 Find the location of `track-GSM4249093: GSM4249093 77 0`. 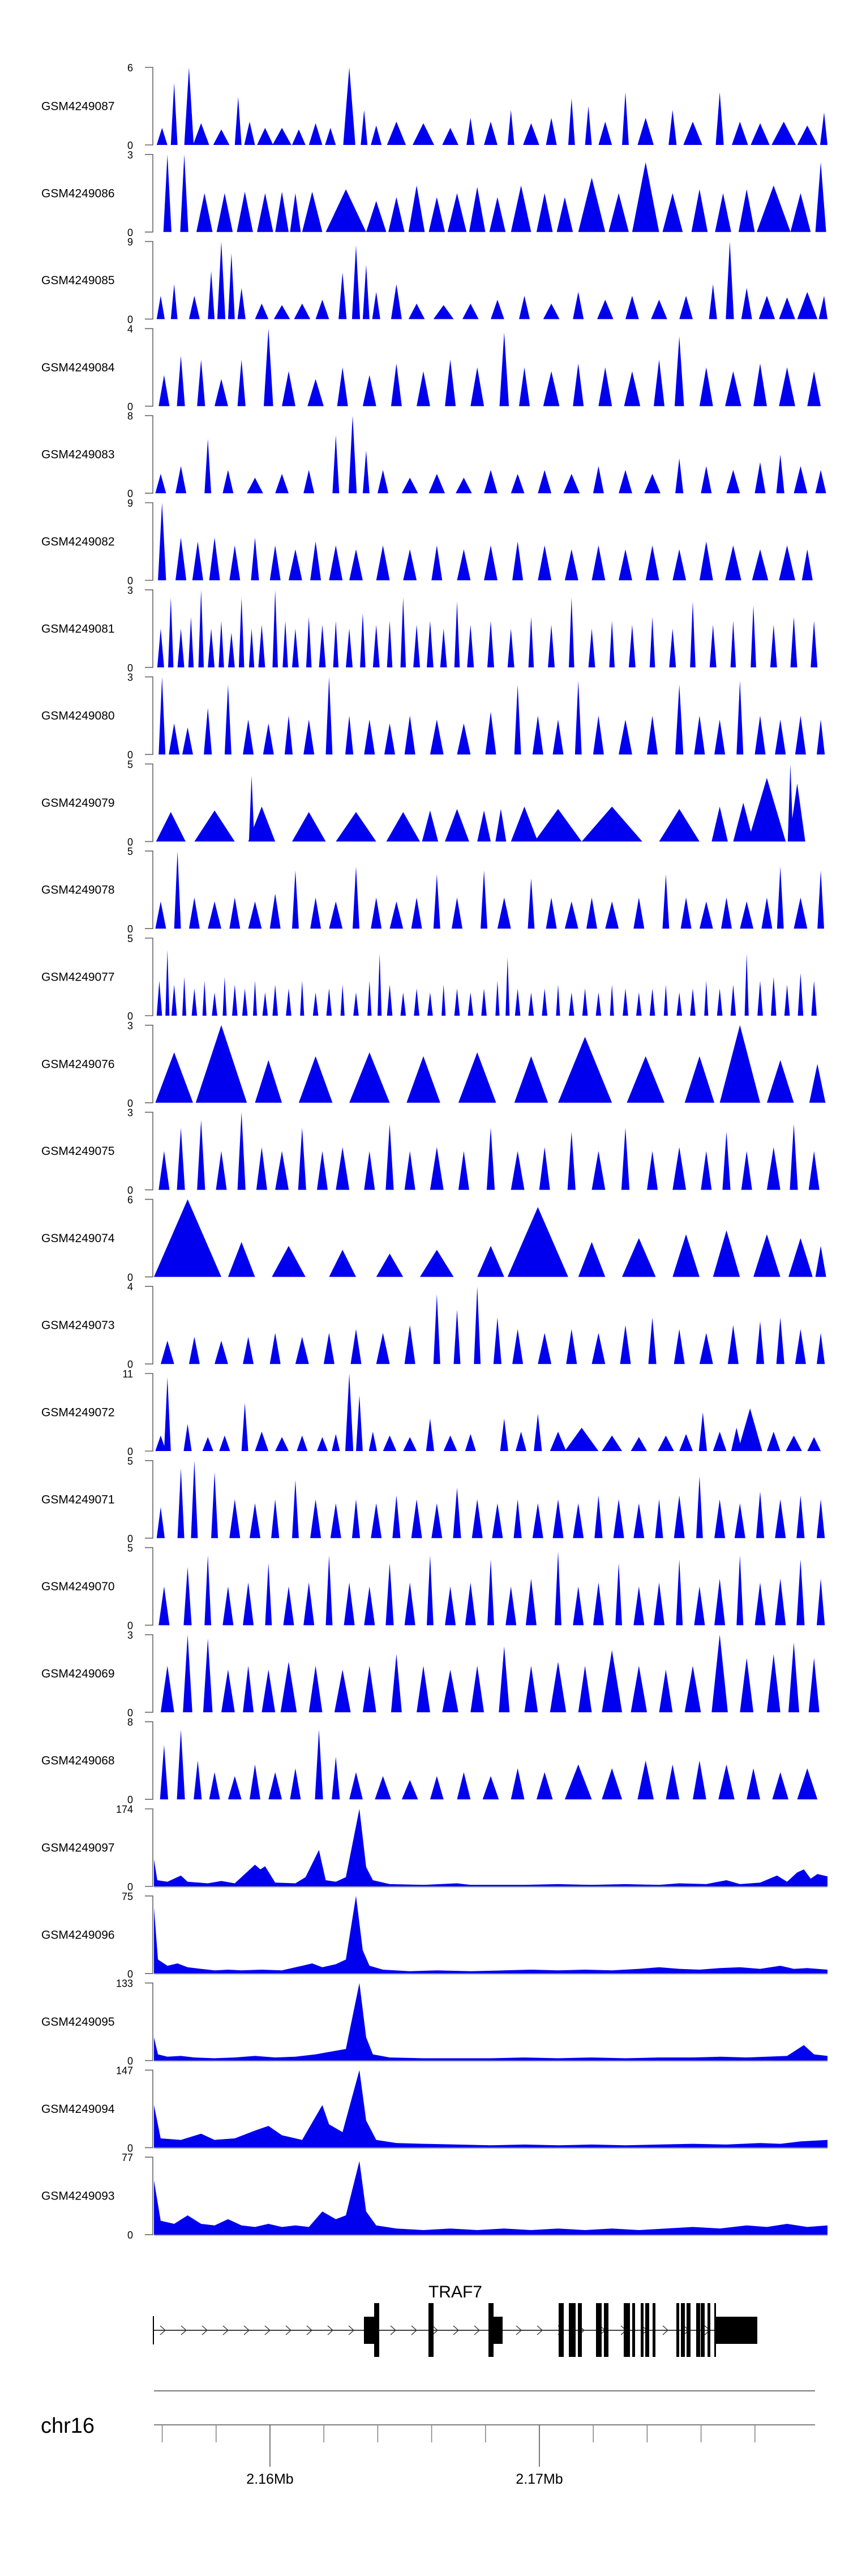

track-GSM4249093: GSM4249093 77 0 is located at coordinates (434, 2196).